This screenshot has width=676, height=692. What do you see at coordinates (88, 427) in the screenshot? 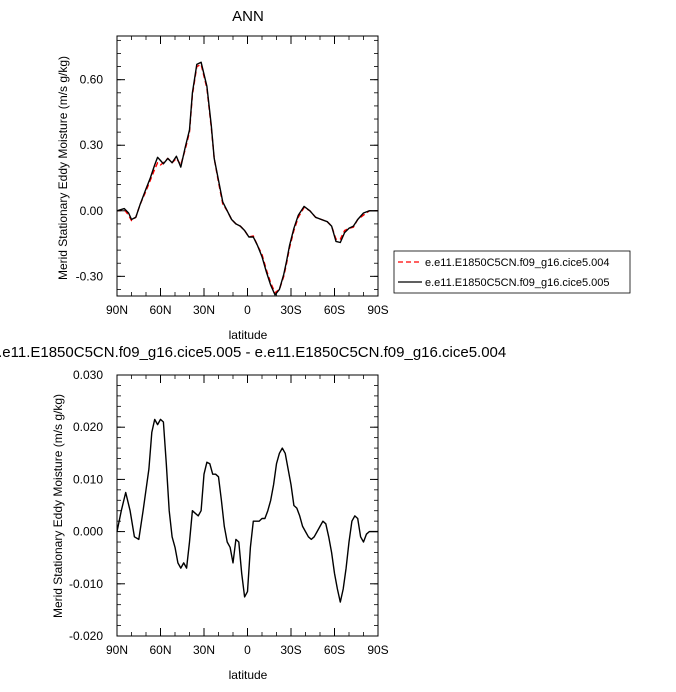
I see `y-tick-label: 0.020` at bounding box center [88, 427].